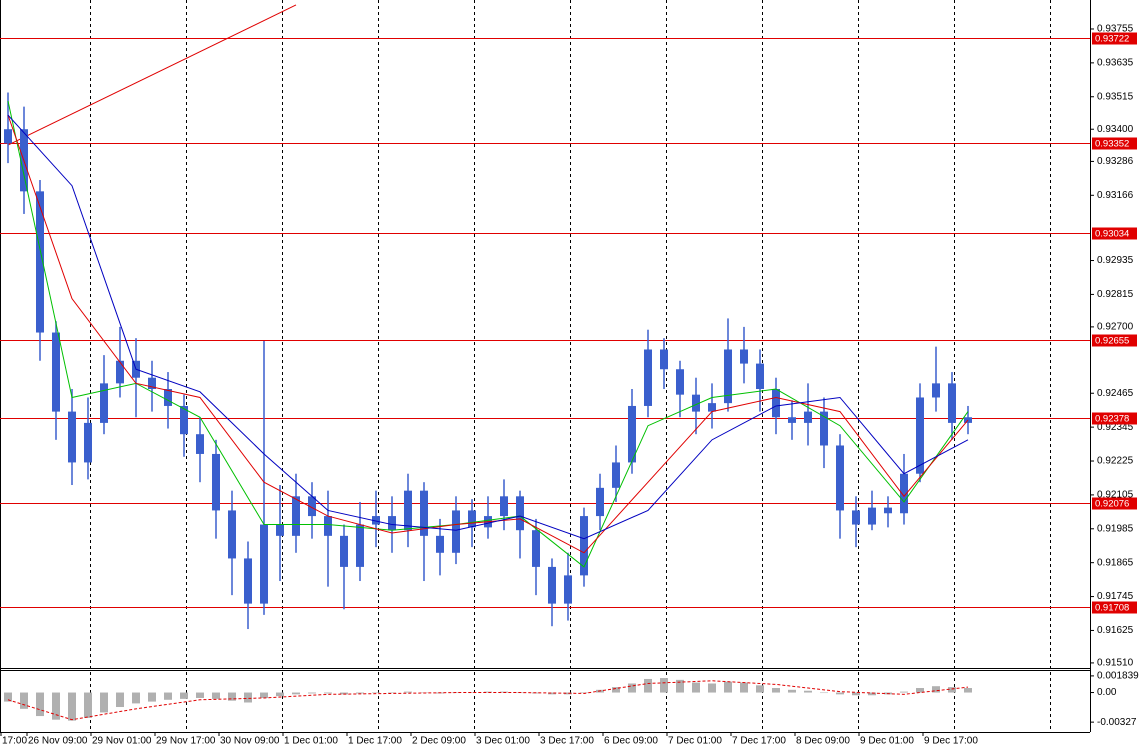  Describe the element at coordinates (759, 741) in the screenshot. I see `x-tick-label: 7 Dec 17:00` at that location.